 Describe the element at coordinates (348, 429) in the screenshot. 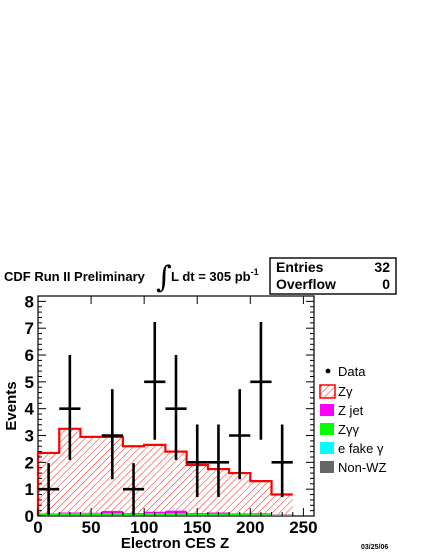

I see `legend-zgg-label: Zγγ` at that location.